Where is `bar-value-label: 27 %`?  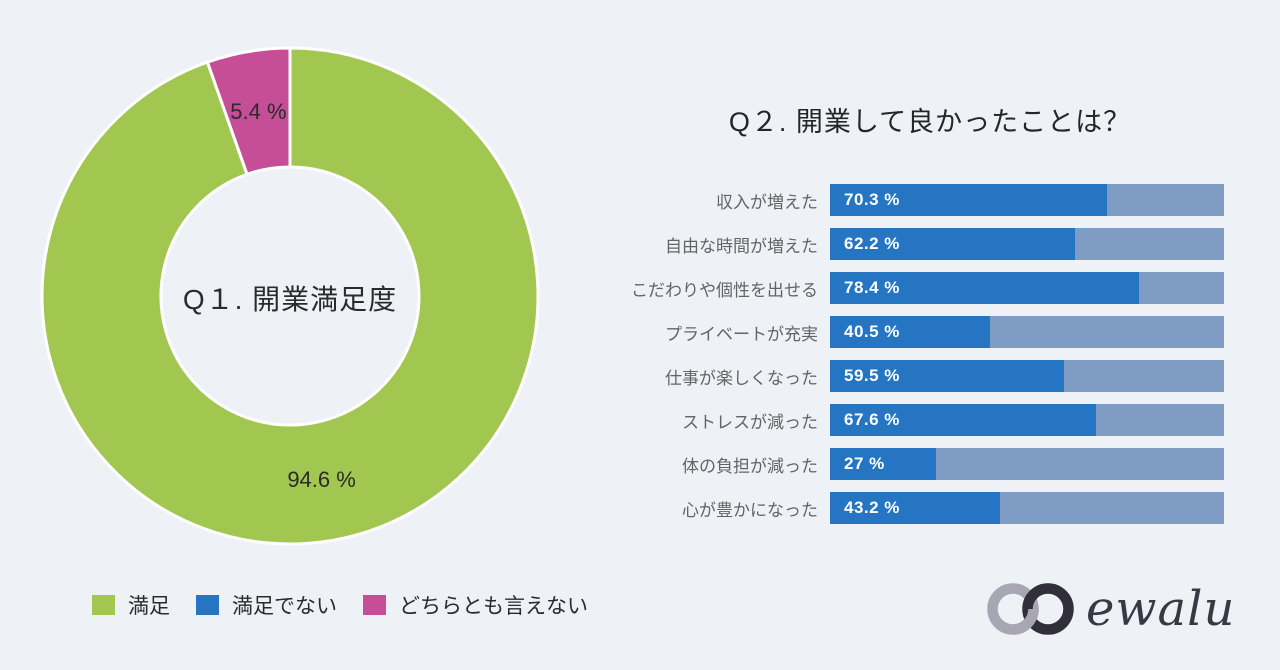 bar-value-label: 27 % is located at coordinates (864, 463).